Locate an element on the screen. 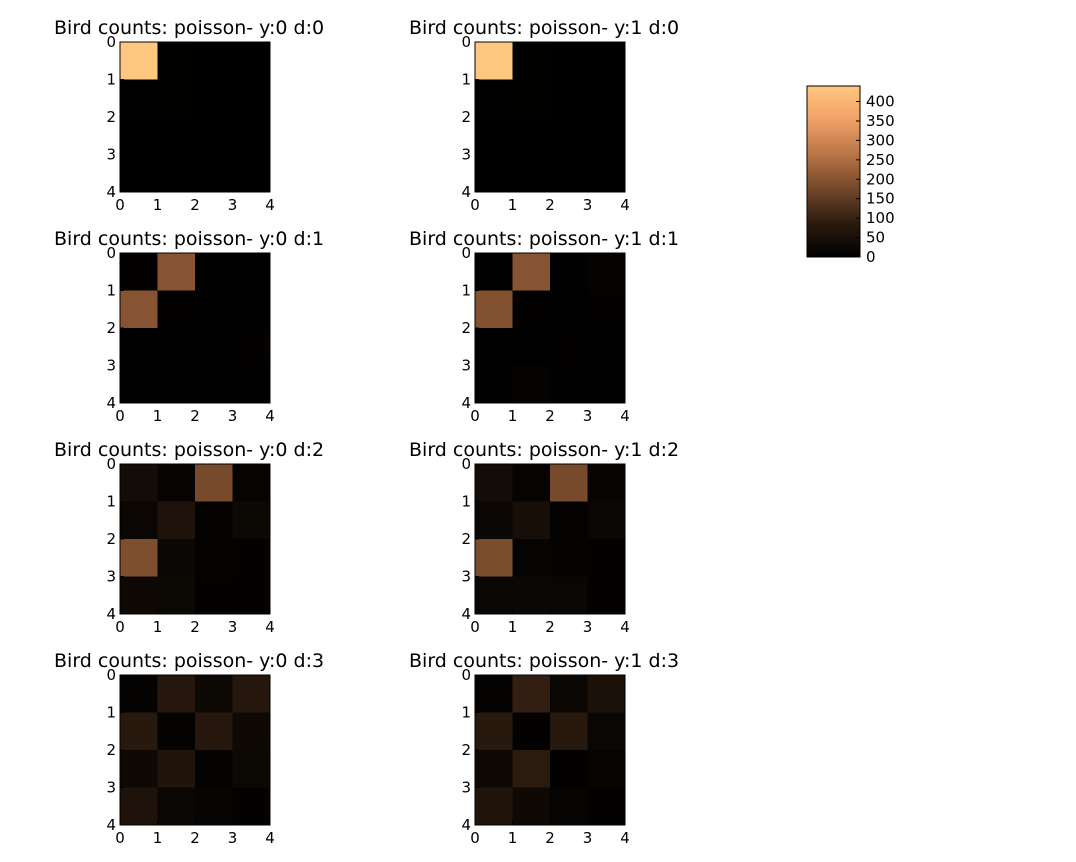  colorbar-tick-label: 350 is located at coordinates (880, 121).